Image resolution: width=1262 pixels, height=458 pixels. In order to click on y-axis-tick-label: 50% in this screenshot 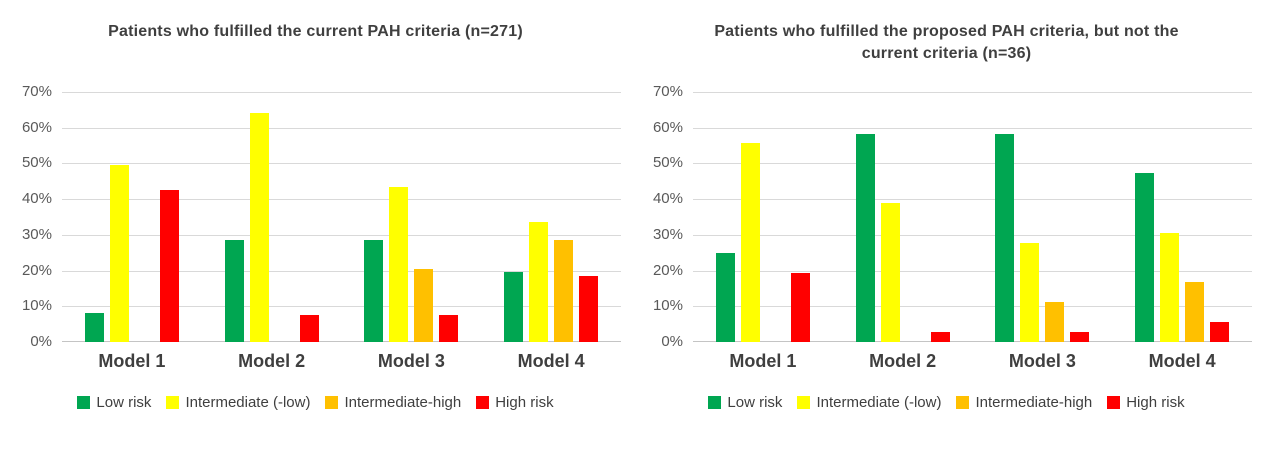, I will do `click(667, 163)`.